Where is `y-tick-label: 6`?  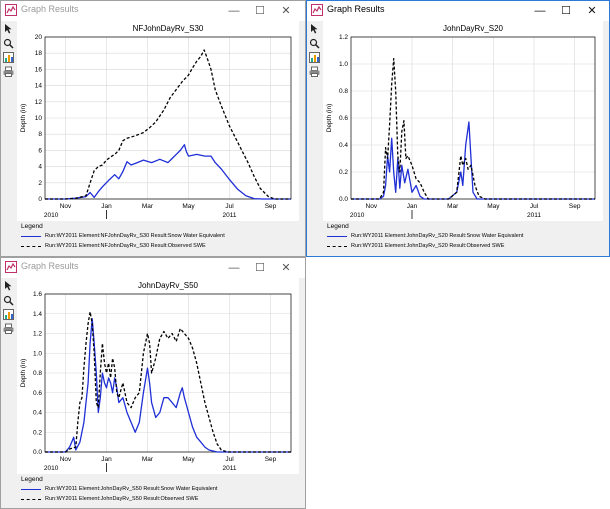 y-tick-label: 6 is located at coordinates (40, 150).